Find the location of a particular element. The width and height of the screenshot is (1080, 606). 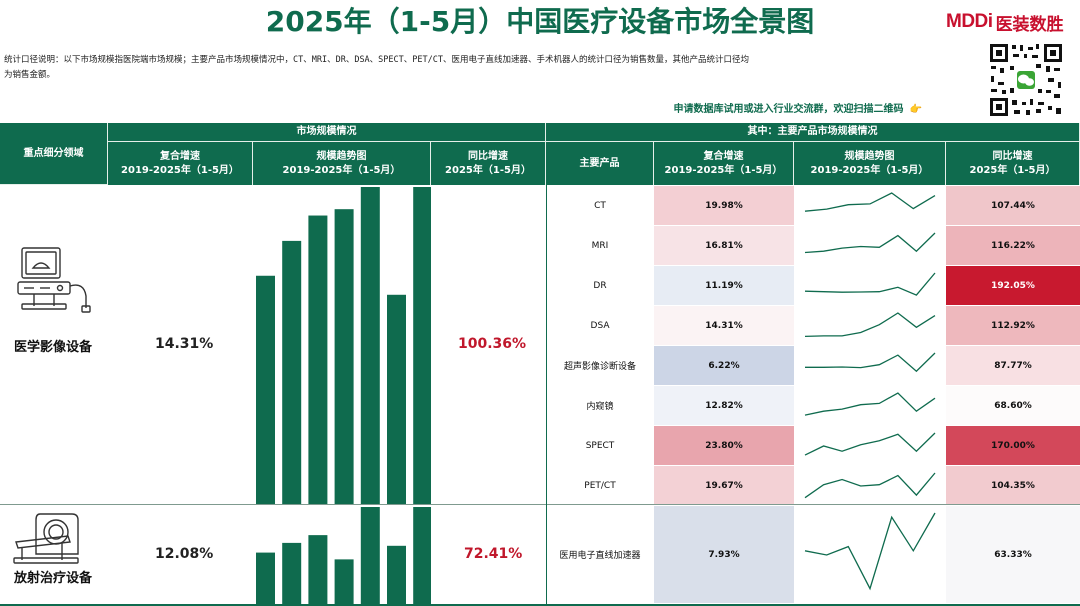

product-yoy-text: 104.35% is located at coordinates (1013, 485).